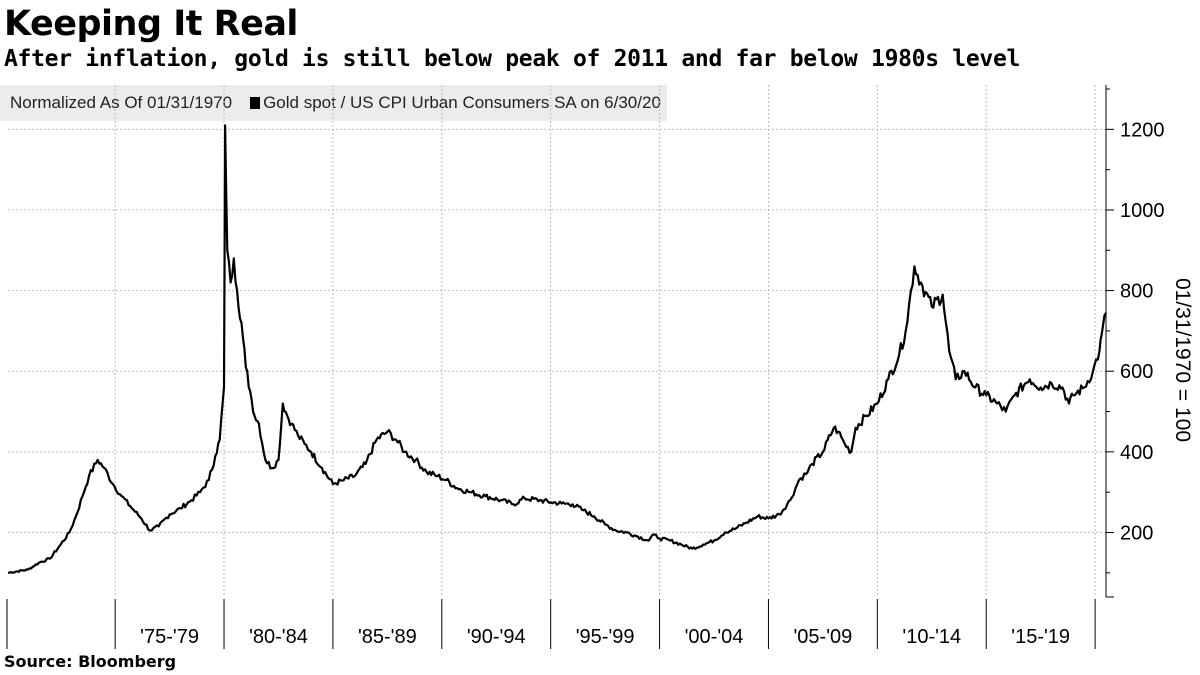  What do you see at coordinates (822, 637) in the screenshot?
I see `x-tick-label: '05-'09` at bounding box center [822, 637].